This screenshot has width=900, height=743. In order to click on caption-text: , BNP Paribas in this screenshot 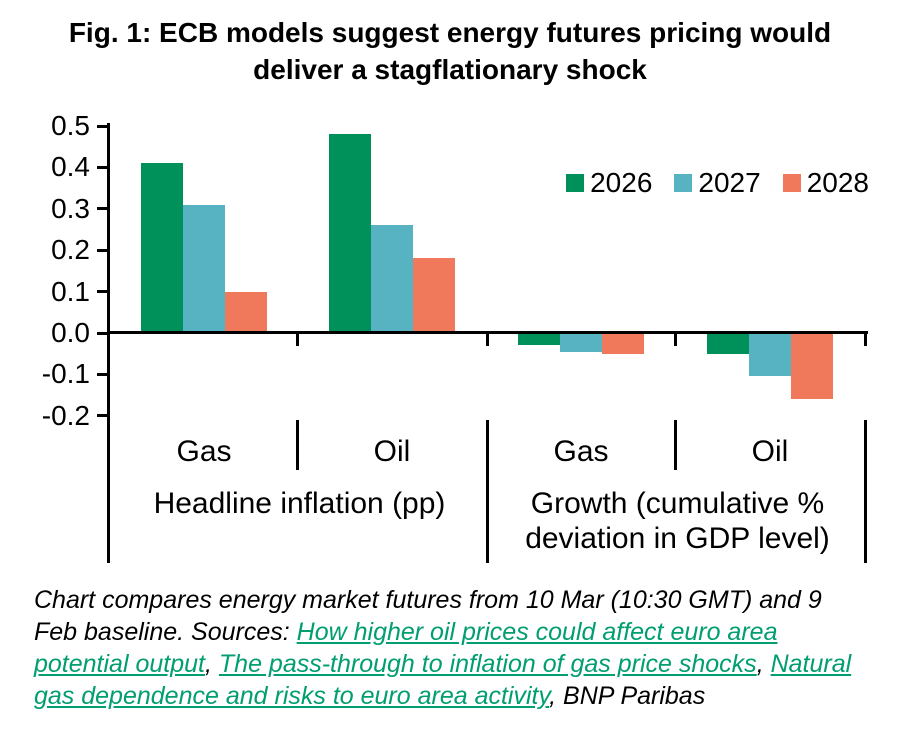, I will do `click(627, 696)`.